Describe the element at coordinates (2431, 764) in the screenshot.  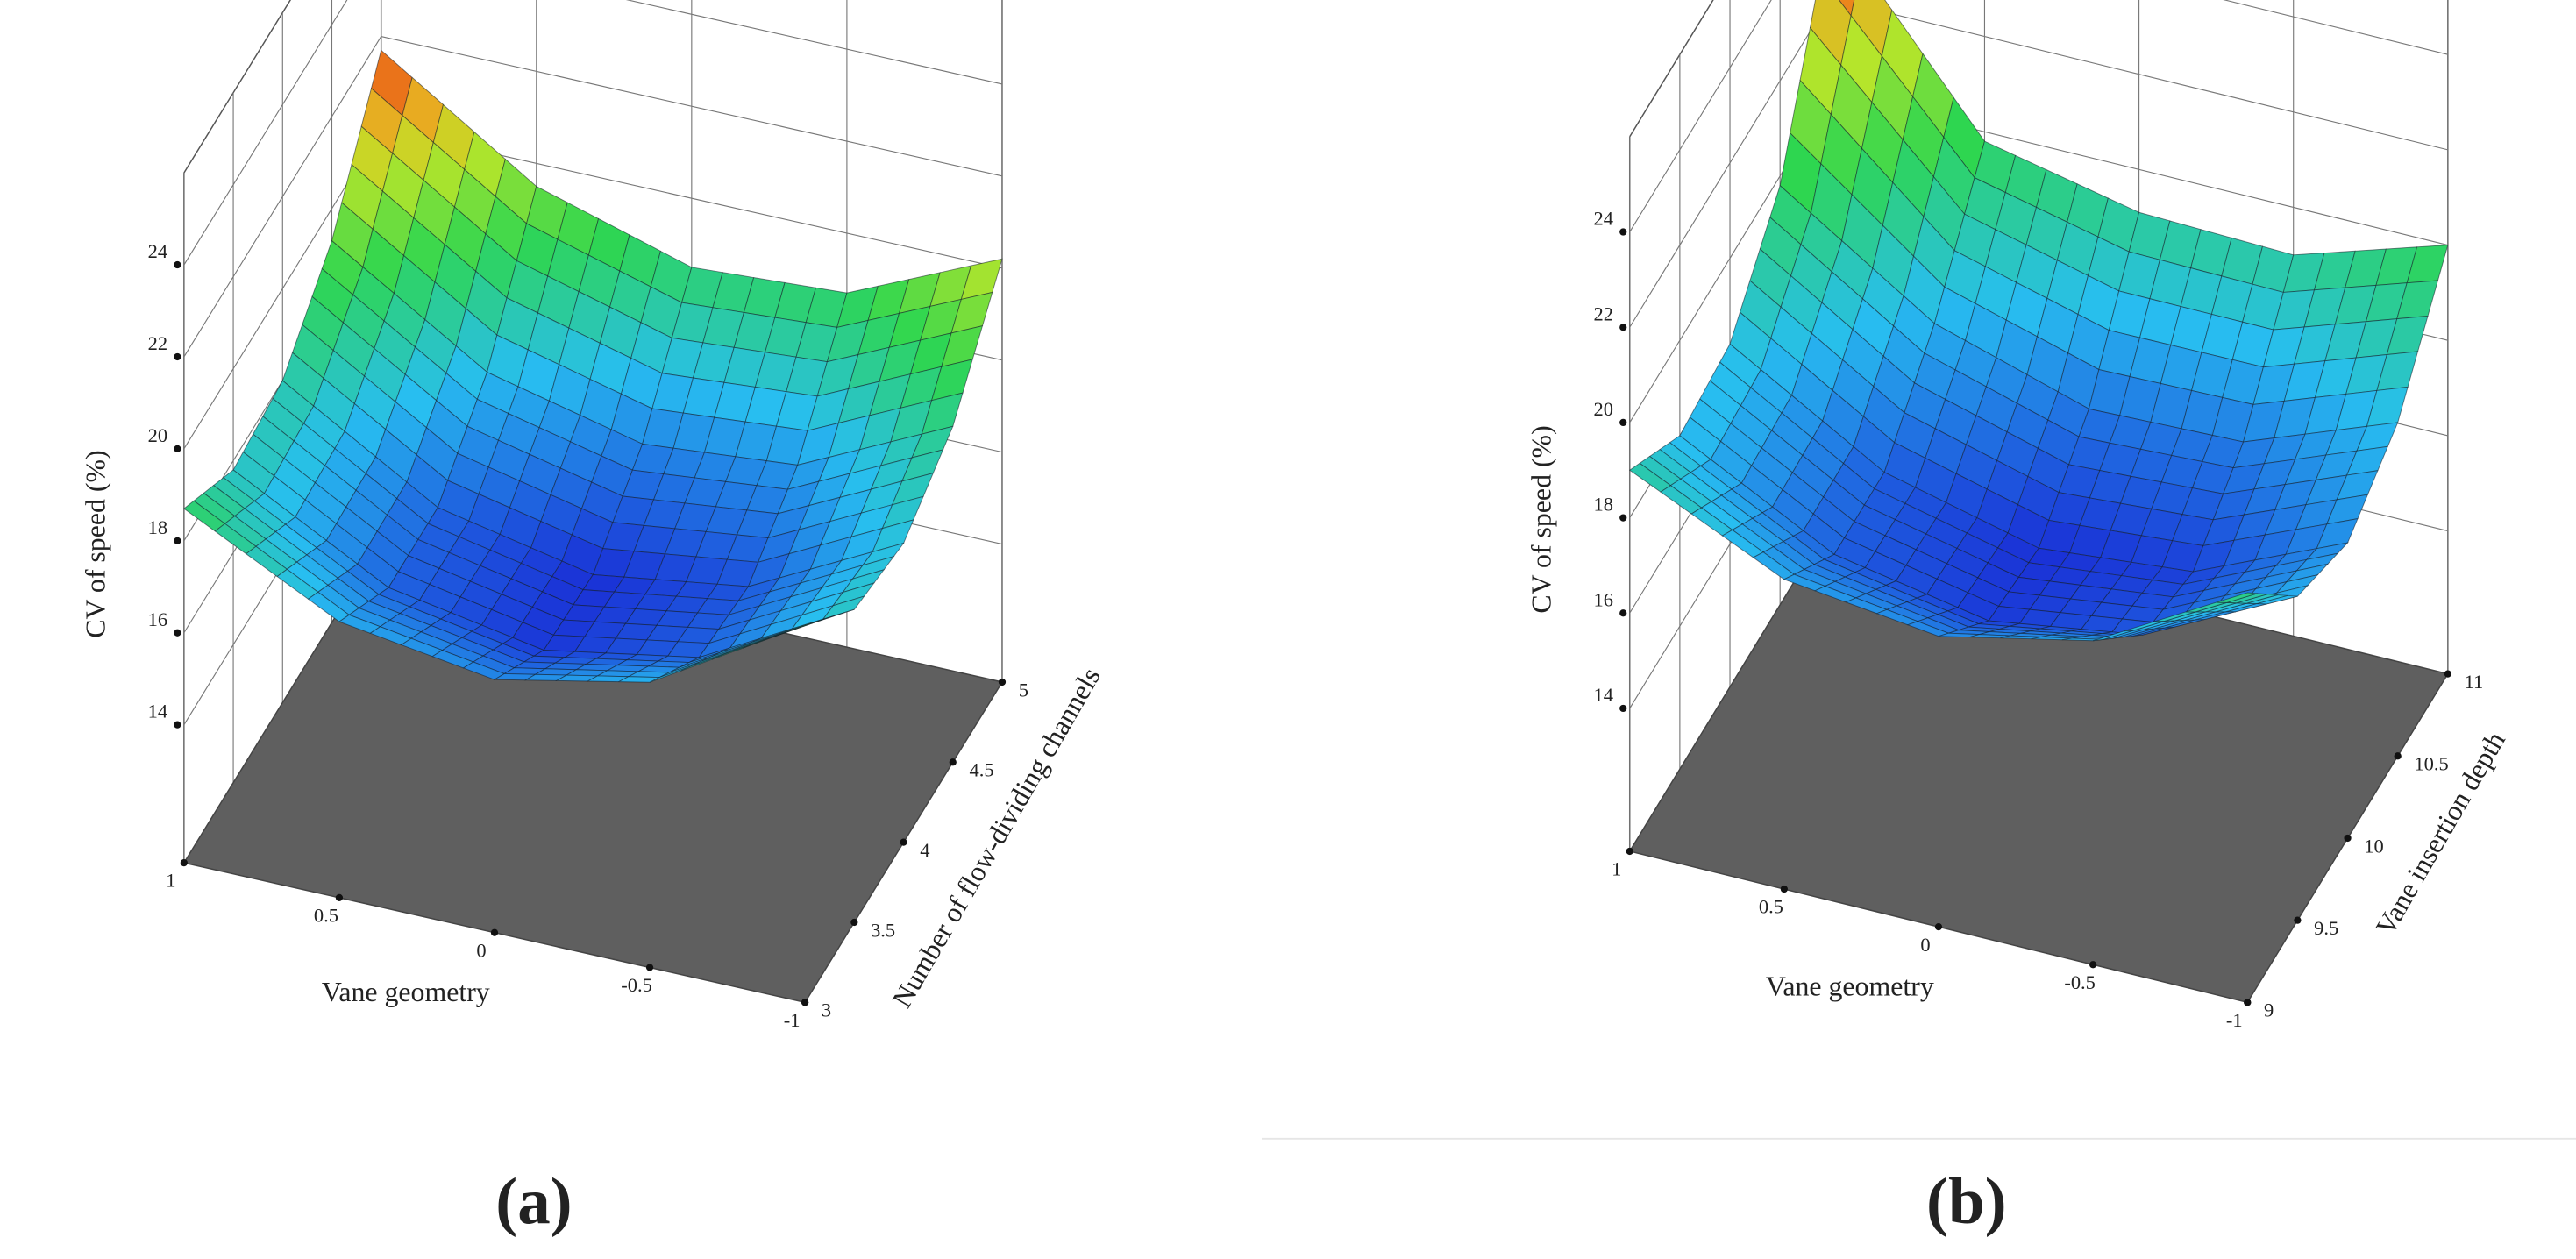
I see `y-tick-label: 10.5` at that location.